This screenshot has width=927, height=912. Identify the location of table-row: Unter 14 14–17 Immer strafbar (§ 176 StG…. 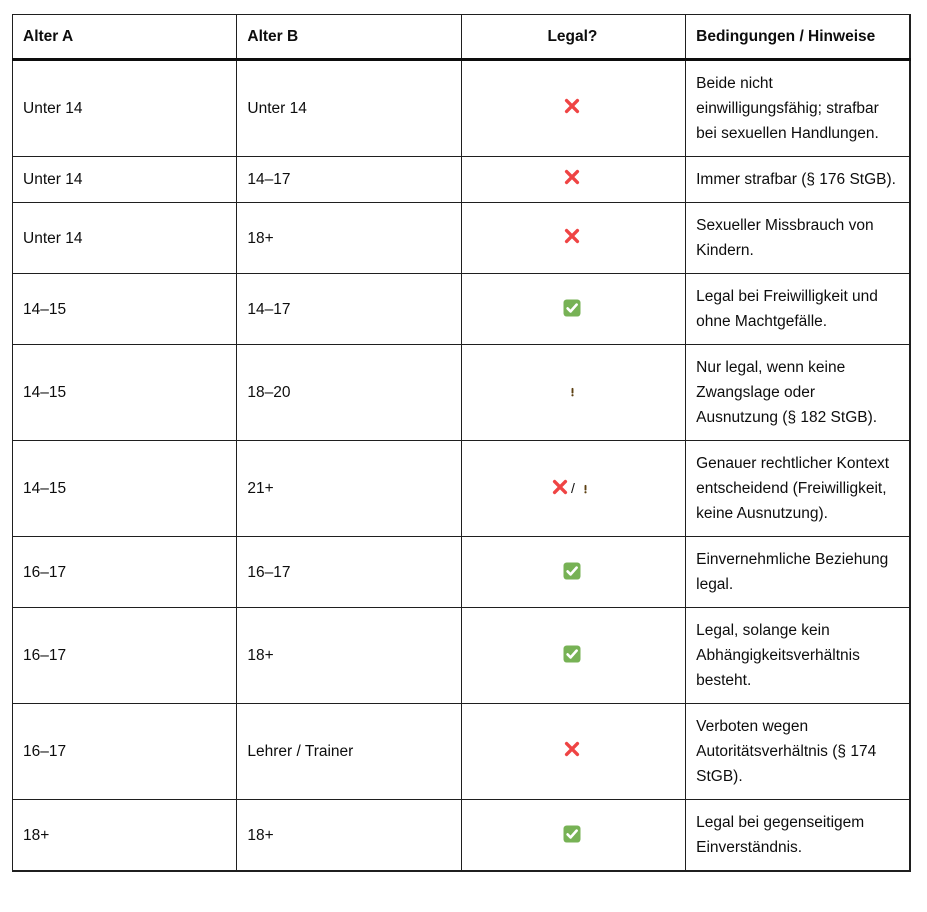
(461, 179).